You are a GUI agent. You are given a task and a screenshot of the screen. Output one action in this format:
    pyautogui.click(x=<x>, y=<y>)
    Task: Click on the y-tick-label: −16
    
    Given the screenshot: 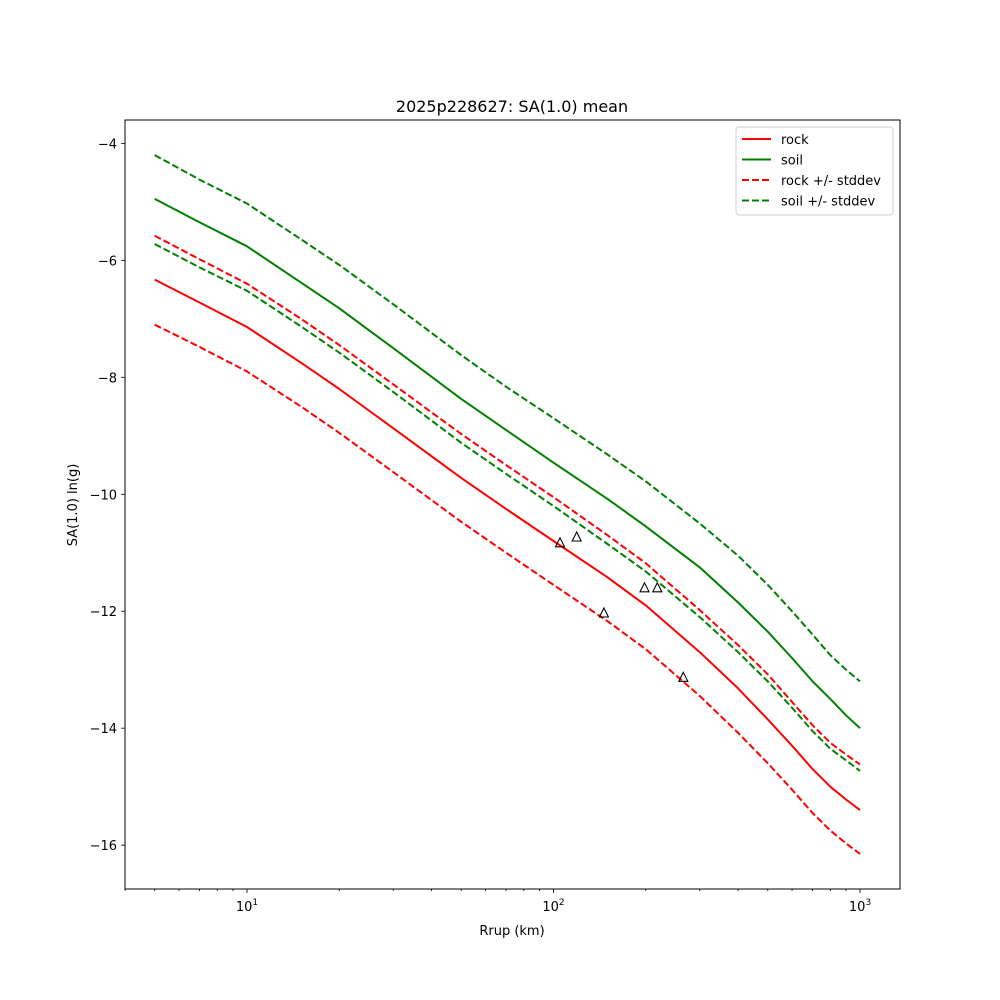 What is the action you would take?
    pyautogui.click(x=103, y=846)
    